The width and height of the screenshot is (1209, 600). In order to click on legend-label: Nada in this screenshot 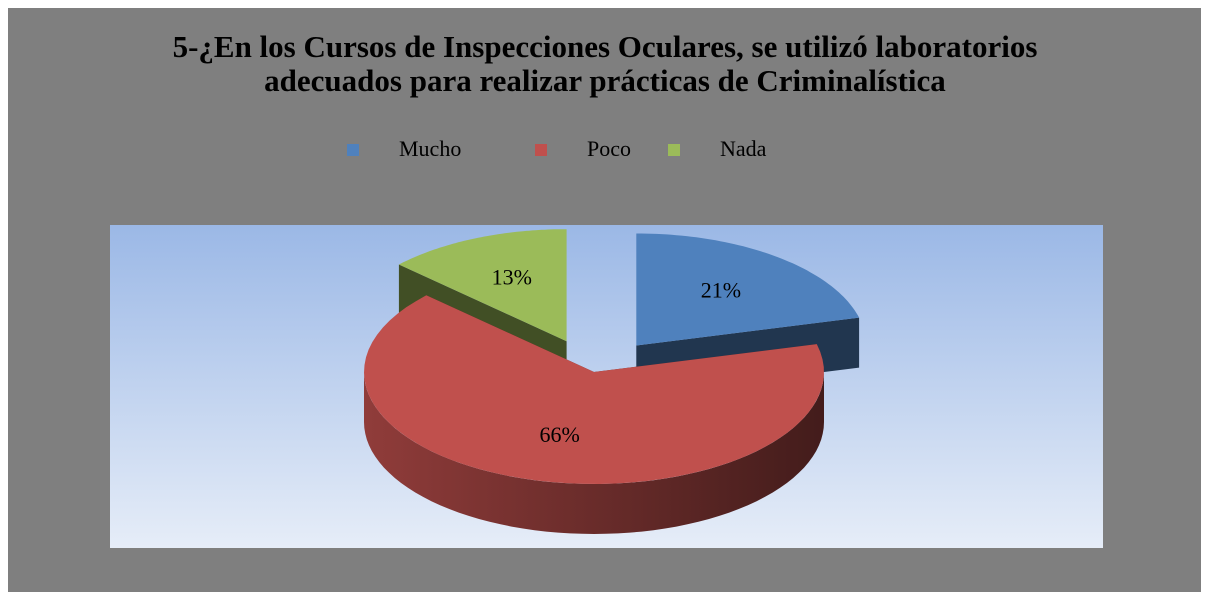, I will do `click(743, 148)`.